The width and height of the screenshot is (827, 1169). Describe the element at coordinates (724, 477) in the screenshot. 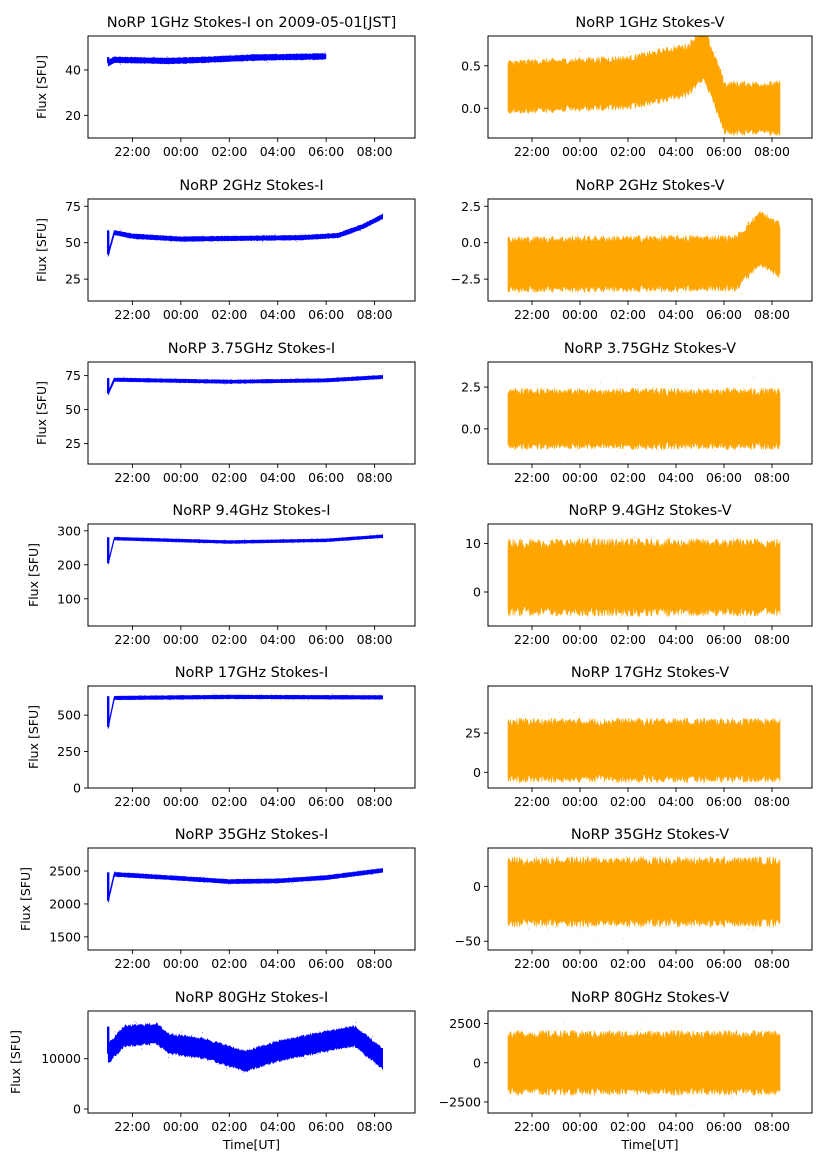

I see `x-tick-label: 06:00` at that location.